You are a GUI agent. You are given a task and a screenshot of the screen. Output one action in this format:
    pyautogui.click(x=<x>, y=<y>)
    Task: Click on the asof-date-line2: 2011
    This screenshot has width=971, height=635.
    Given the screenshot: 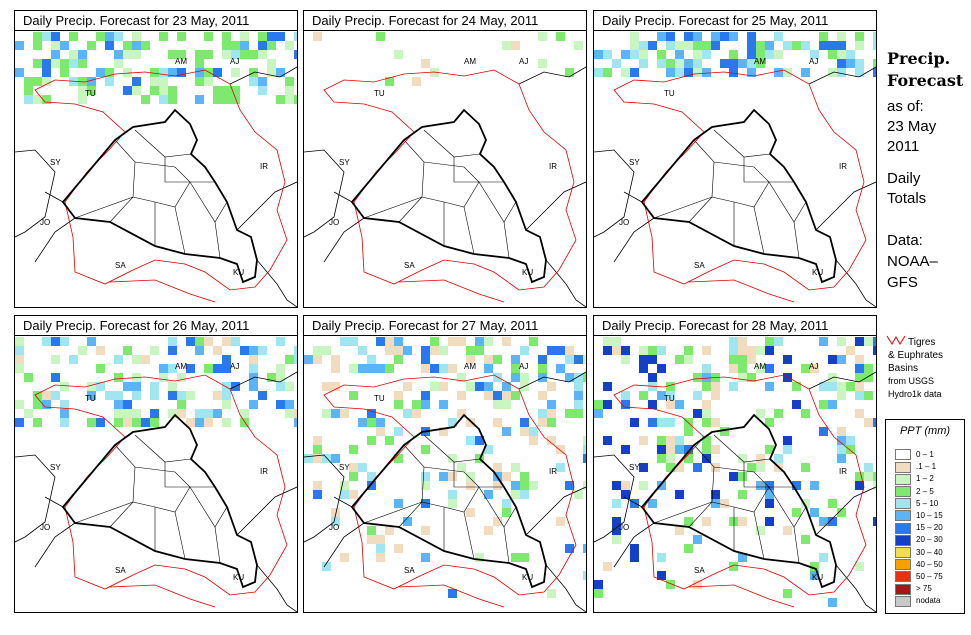 What is the action you would take?
    pyautogui.click(x=903, y=146)
    